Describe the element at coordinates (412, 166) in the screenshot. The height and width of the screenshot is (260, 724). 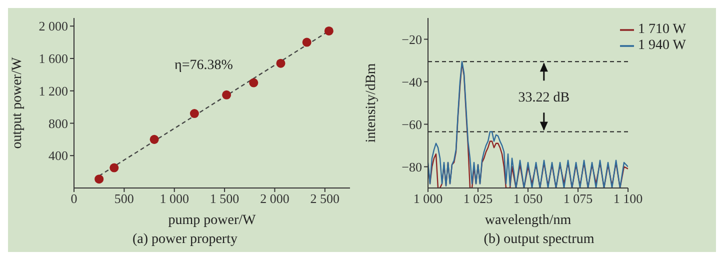
I see `y-tick-label: −80` at that location.